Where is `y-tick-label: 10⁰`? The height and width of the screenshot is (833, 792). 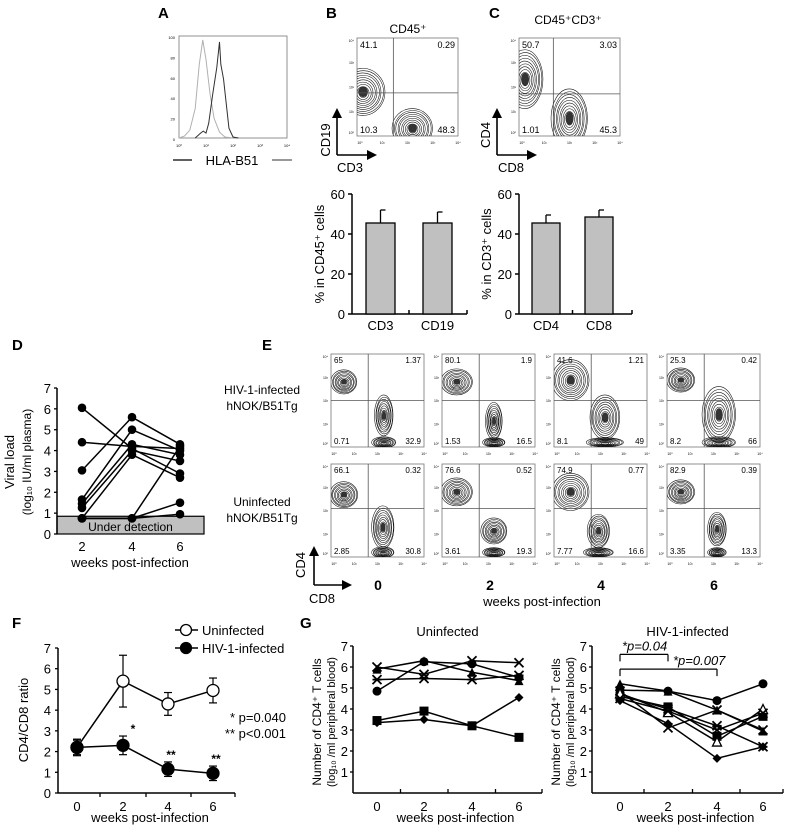
y-tick-label: 10⁰ is located at coordinates (514, 133).